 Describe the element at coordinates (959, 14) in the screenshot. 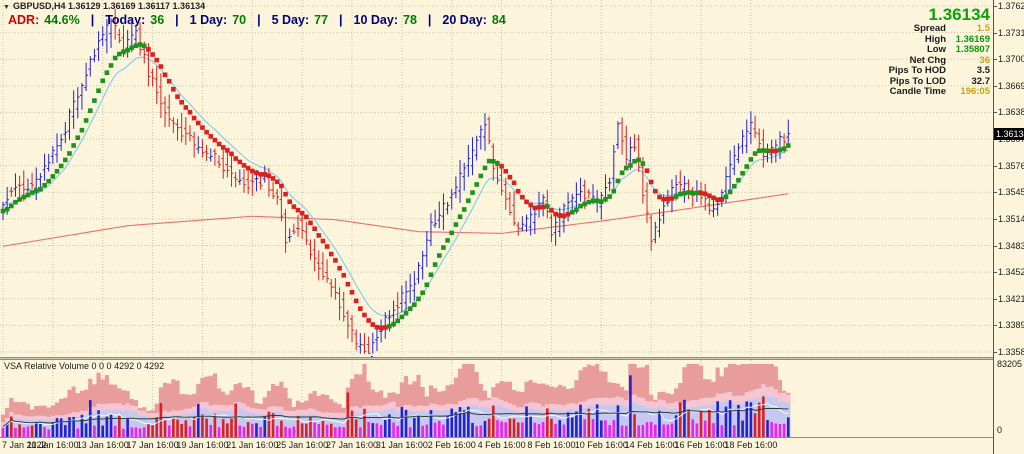

I see `current-price-display: 1.36134` at that location.